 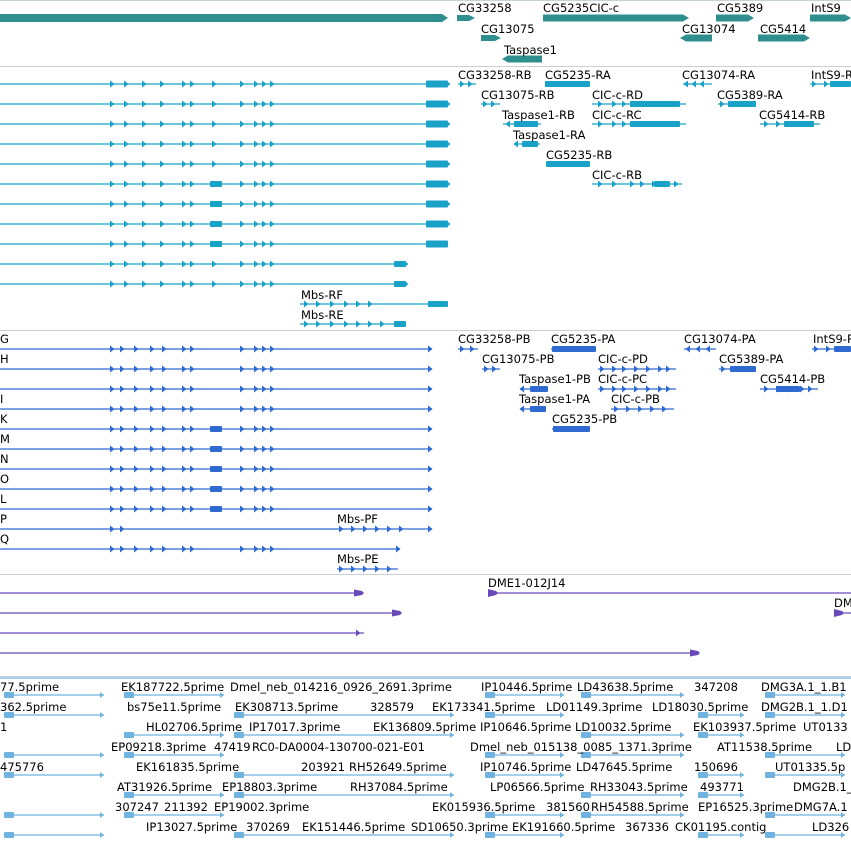 I want to click on est-label: EP19002.3prime, so click(x=262, y=807).